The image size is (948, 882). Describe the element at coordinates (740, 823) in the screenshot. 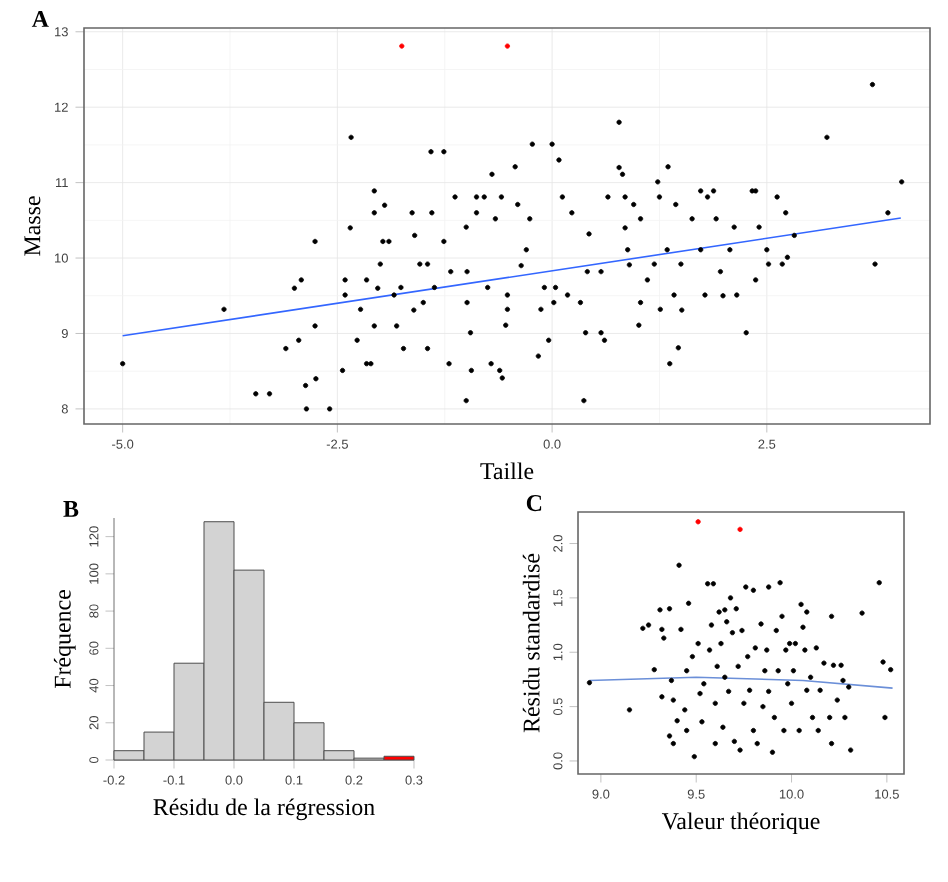

I see `x-axis-title: Valeur théorique` at that location.